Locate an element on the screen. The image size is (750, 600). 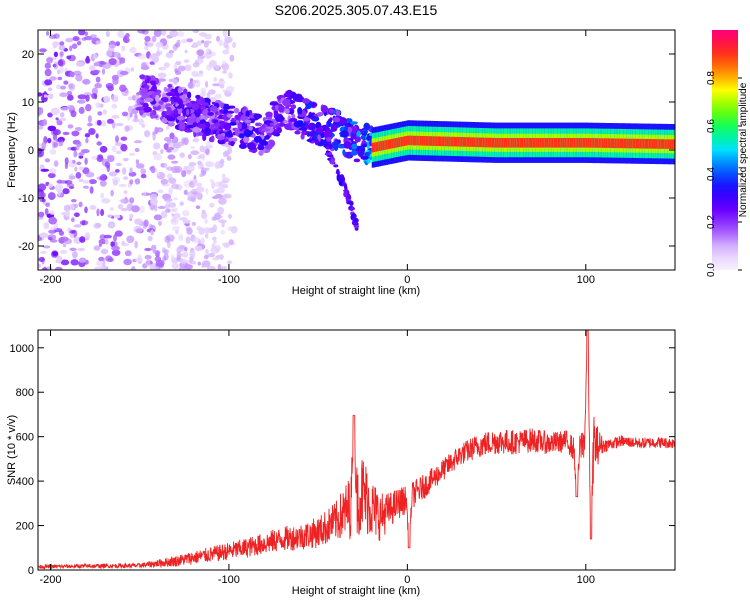
x-tick-label: 0 is located at coordinates (407, 580).